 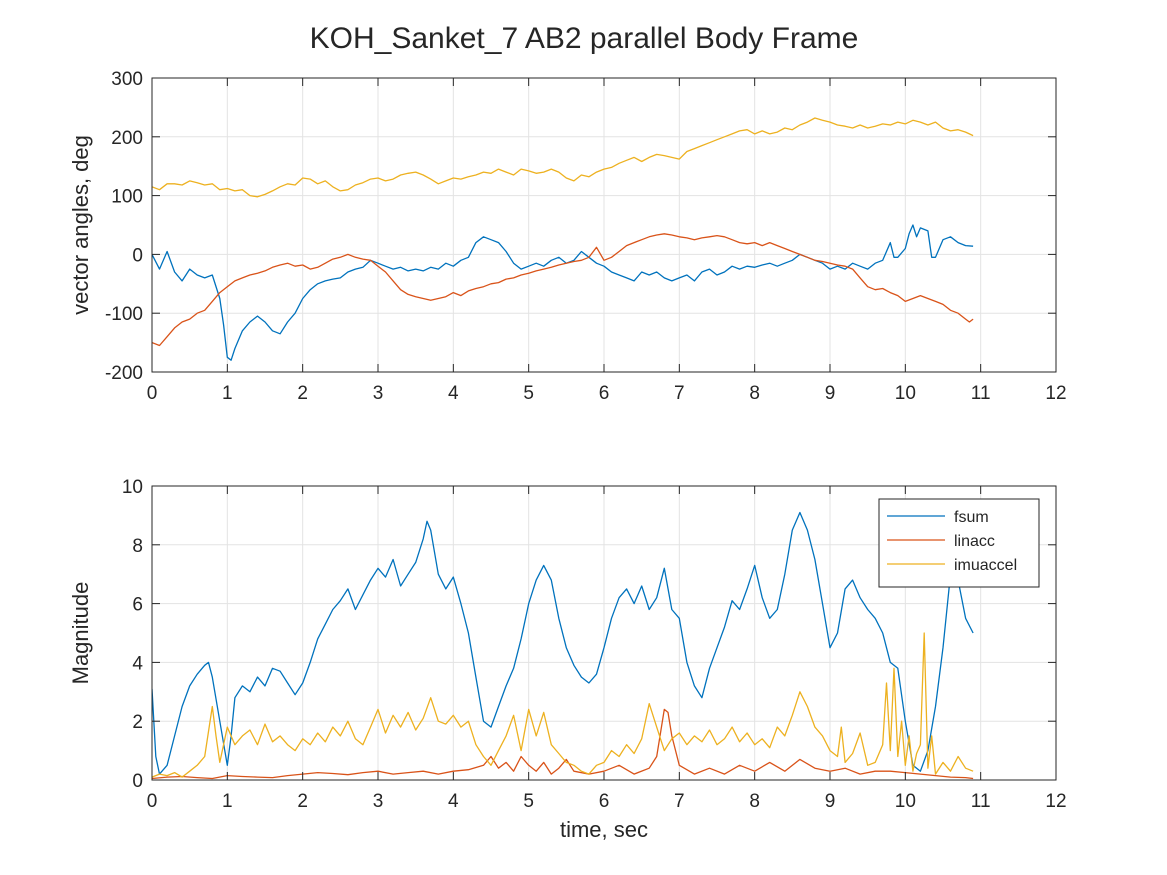 What do you see at coordinates (124, 373) in the screenshot?
I see `y-tick-label: -200` at bounding box center [124, 373].